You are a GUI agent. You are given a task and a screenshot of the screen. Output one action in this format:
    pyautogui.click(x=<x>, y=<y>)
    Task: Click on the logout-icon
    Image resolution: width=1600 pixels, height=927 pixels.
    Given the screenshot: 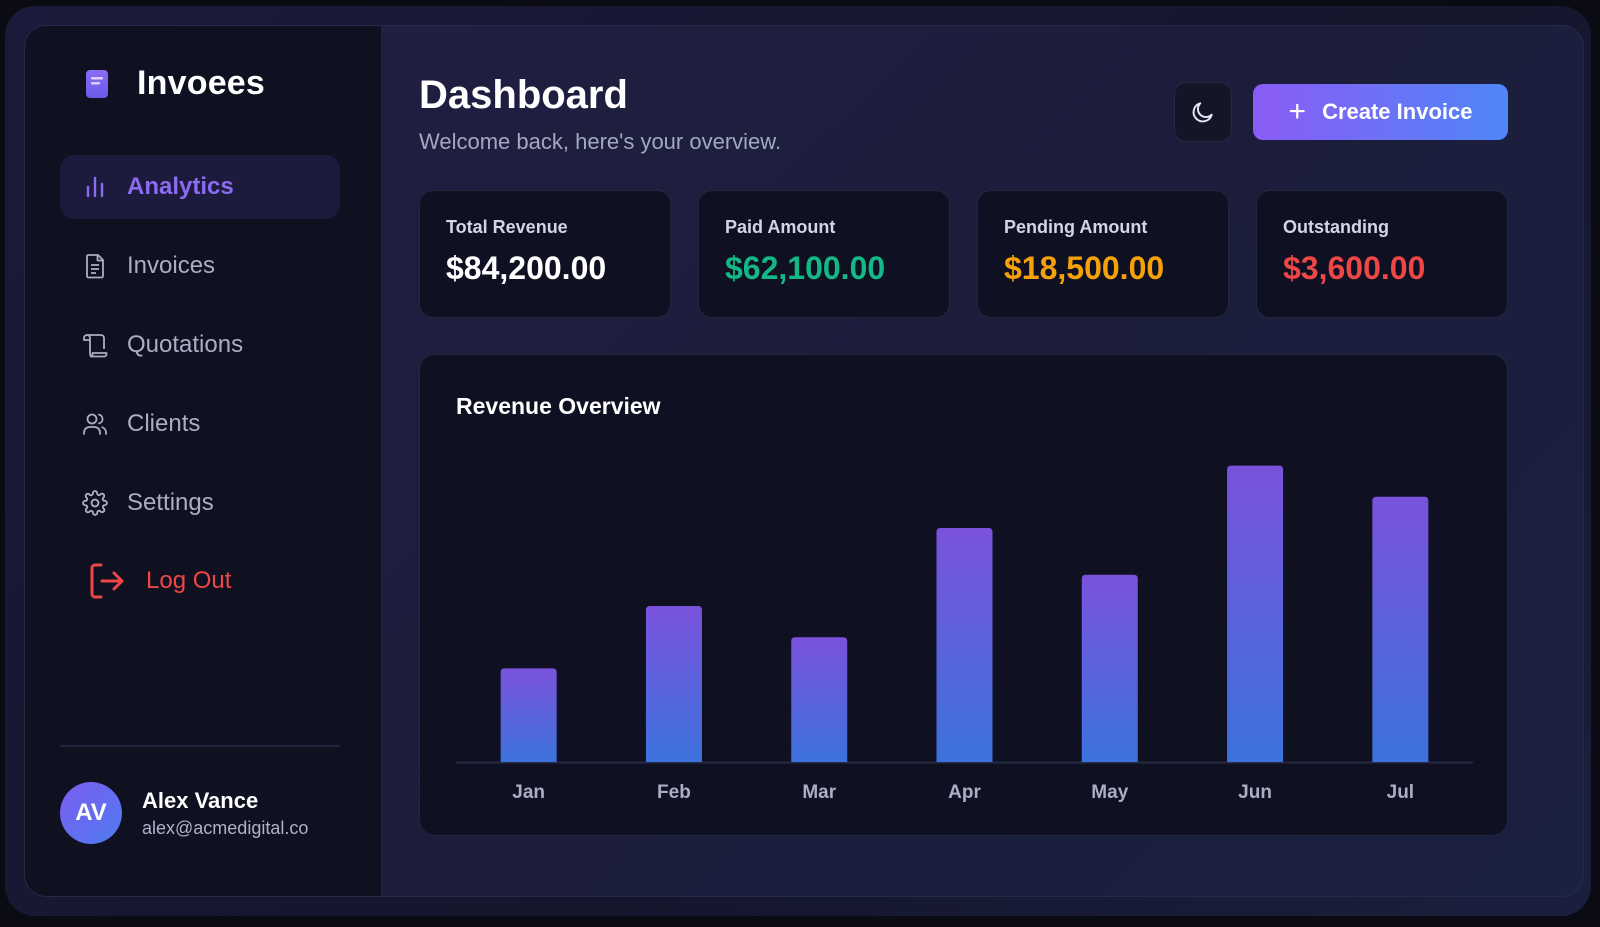 What is the action you would take?
    pyautogui.click(x=107, y=581)
    